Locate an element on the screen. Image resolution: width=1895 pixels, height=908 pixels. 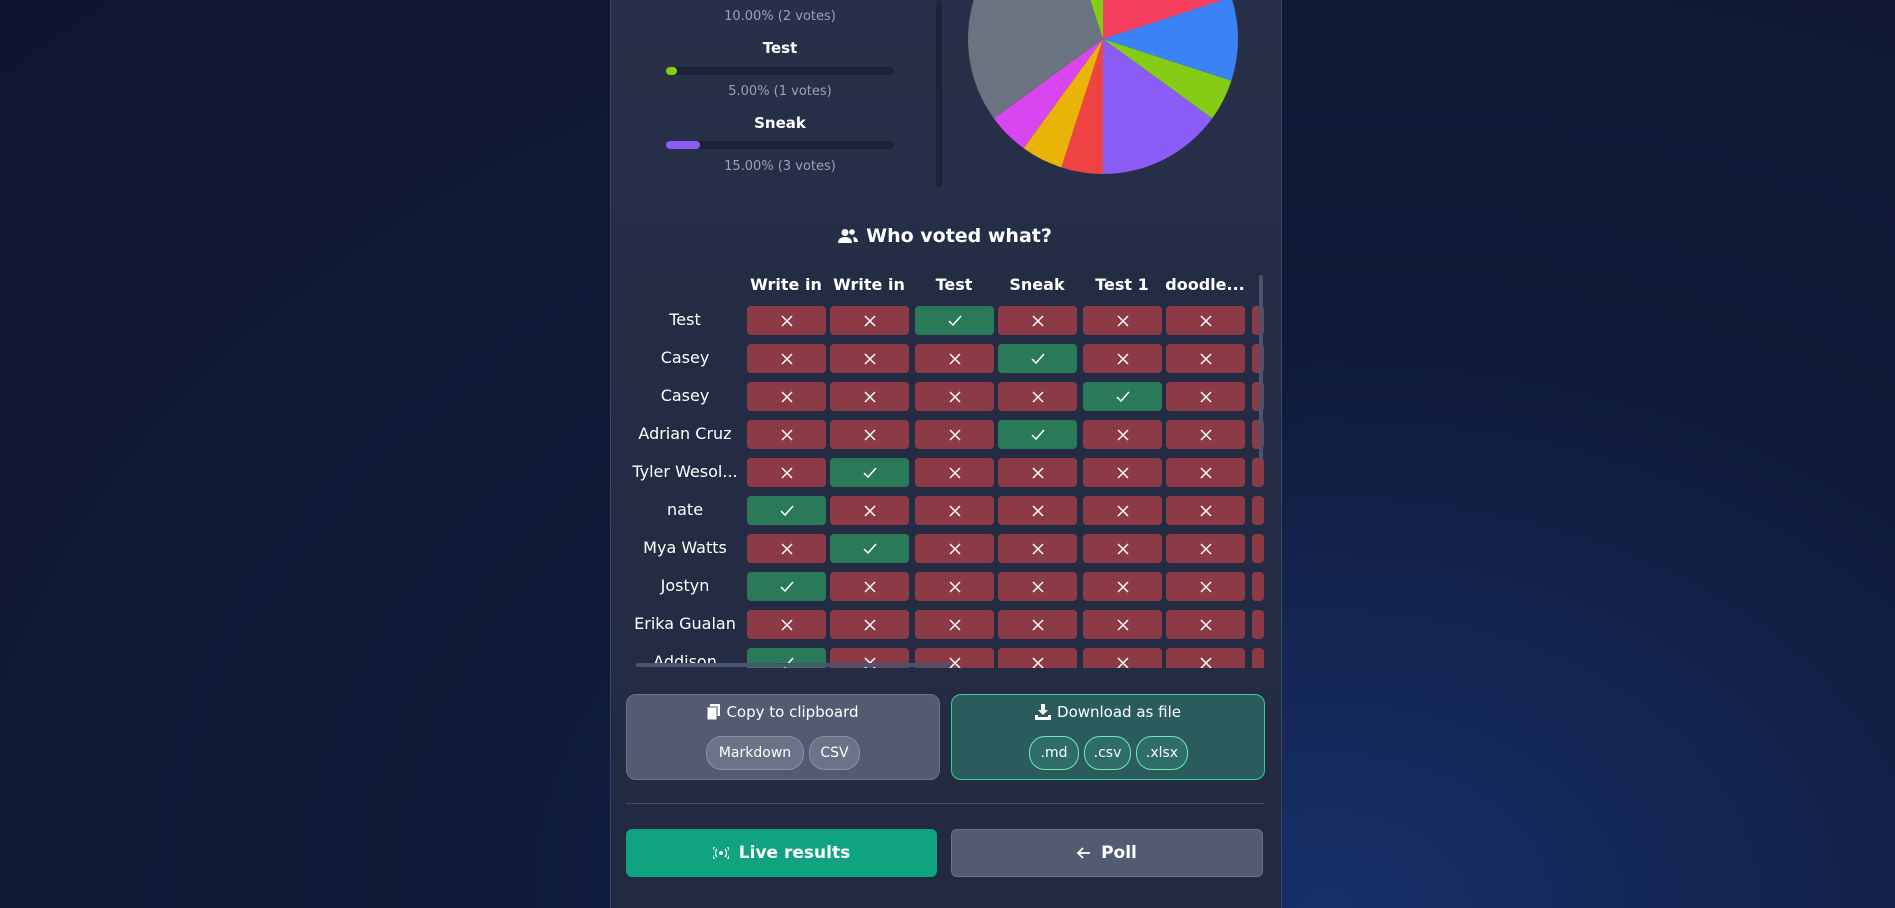
voter-name: Test is located at coordinates (685, 319).